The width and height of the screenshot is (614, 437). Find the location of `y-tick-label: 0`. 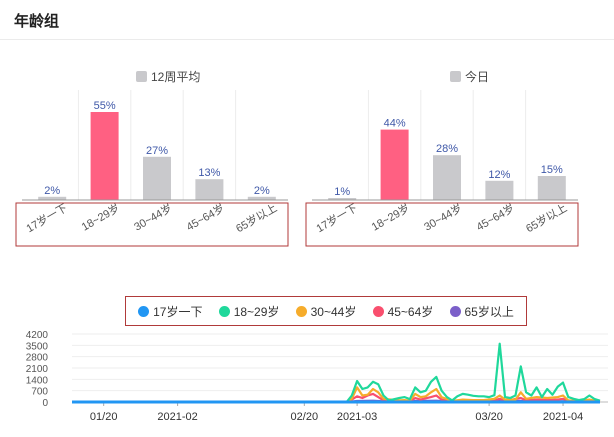

y-tick-label: 0 is located at coordinates (45, 403).